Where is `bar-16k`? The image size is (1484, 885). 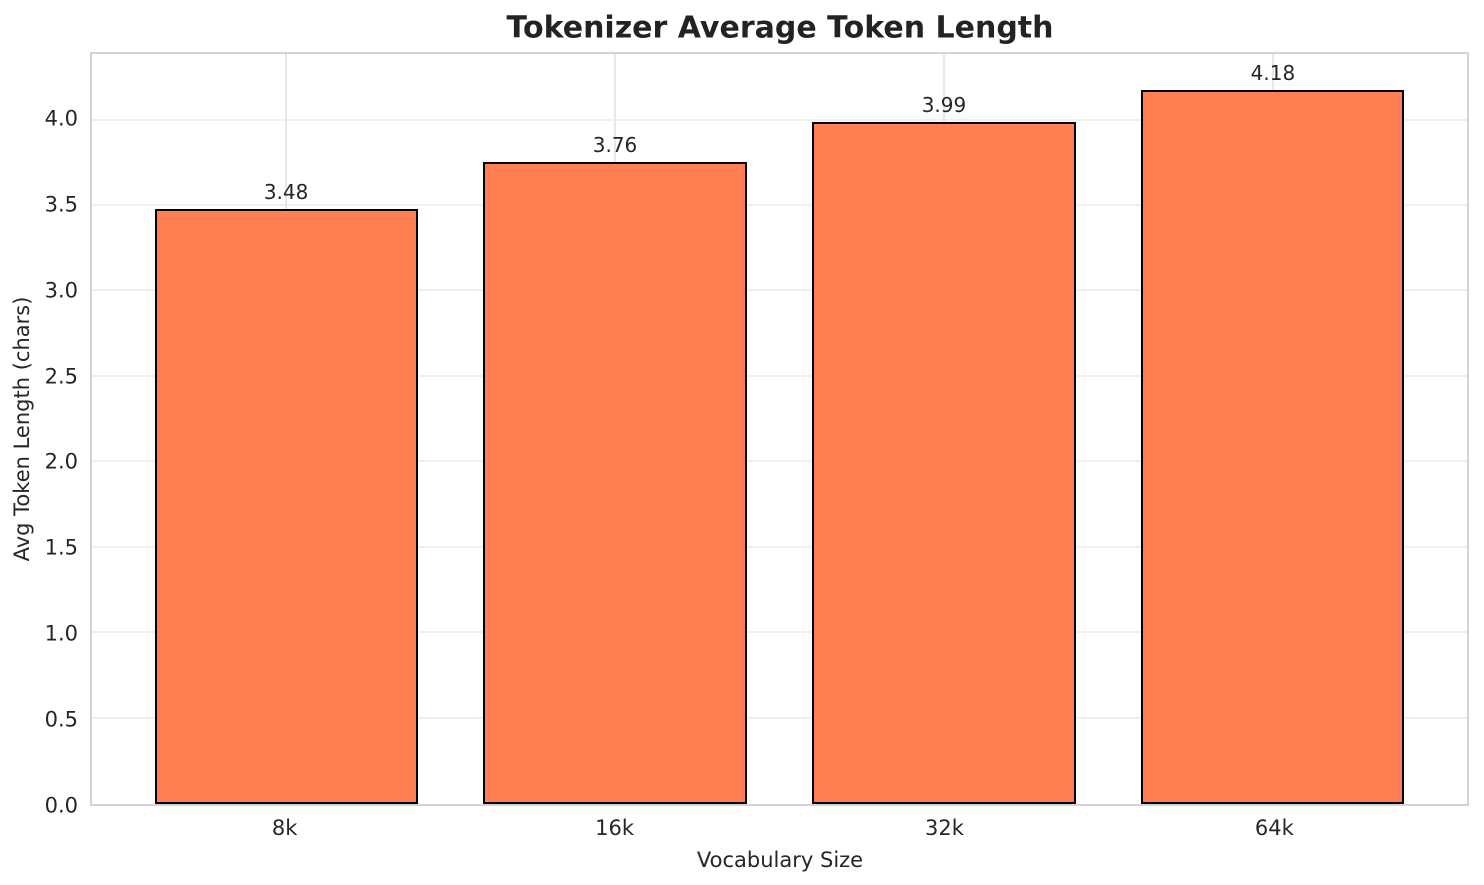 bar-16k is located at coordinates (615, 482).